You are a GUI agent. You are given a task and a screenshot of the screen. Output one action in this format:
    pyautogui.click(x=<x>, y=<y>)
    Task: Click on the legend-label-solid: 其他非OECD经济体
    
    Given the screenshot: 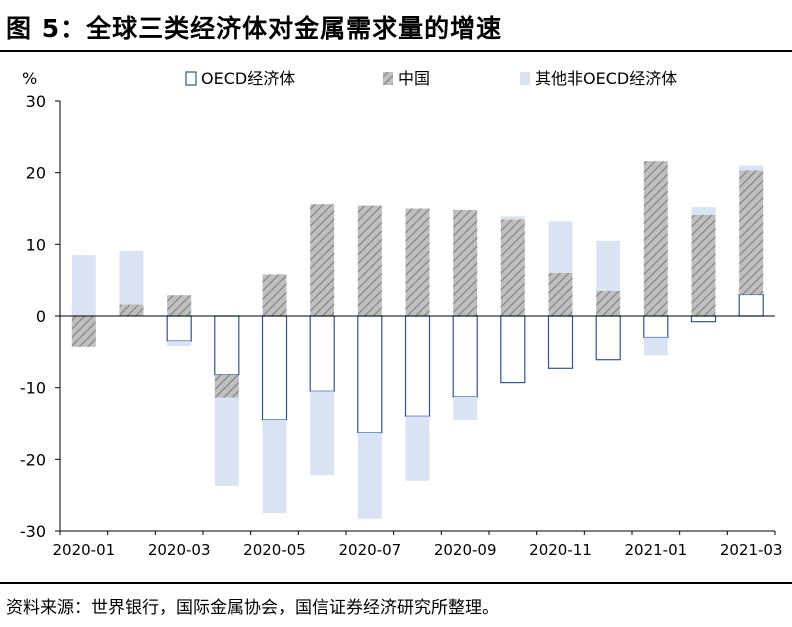 What is the action you would take?
    pyautogui.click(x=606, y=78)
    